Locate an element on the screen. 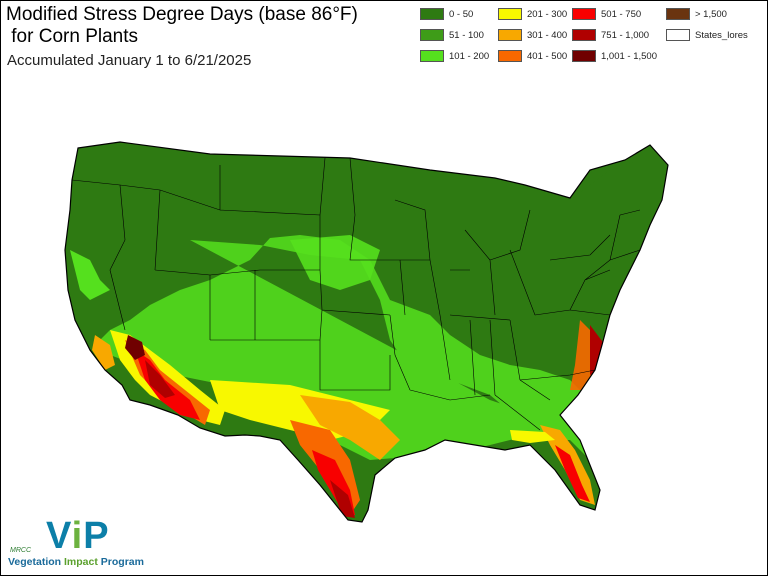  legend-label: 0 - 50 is located at coordinates (461, 14).